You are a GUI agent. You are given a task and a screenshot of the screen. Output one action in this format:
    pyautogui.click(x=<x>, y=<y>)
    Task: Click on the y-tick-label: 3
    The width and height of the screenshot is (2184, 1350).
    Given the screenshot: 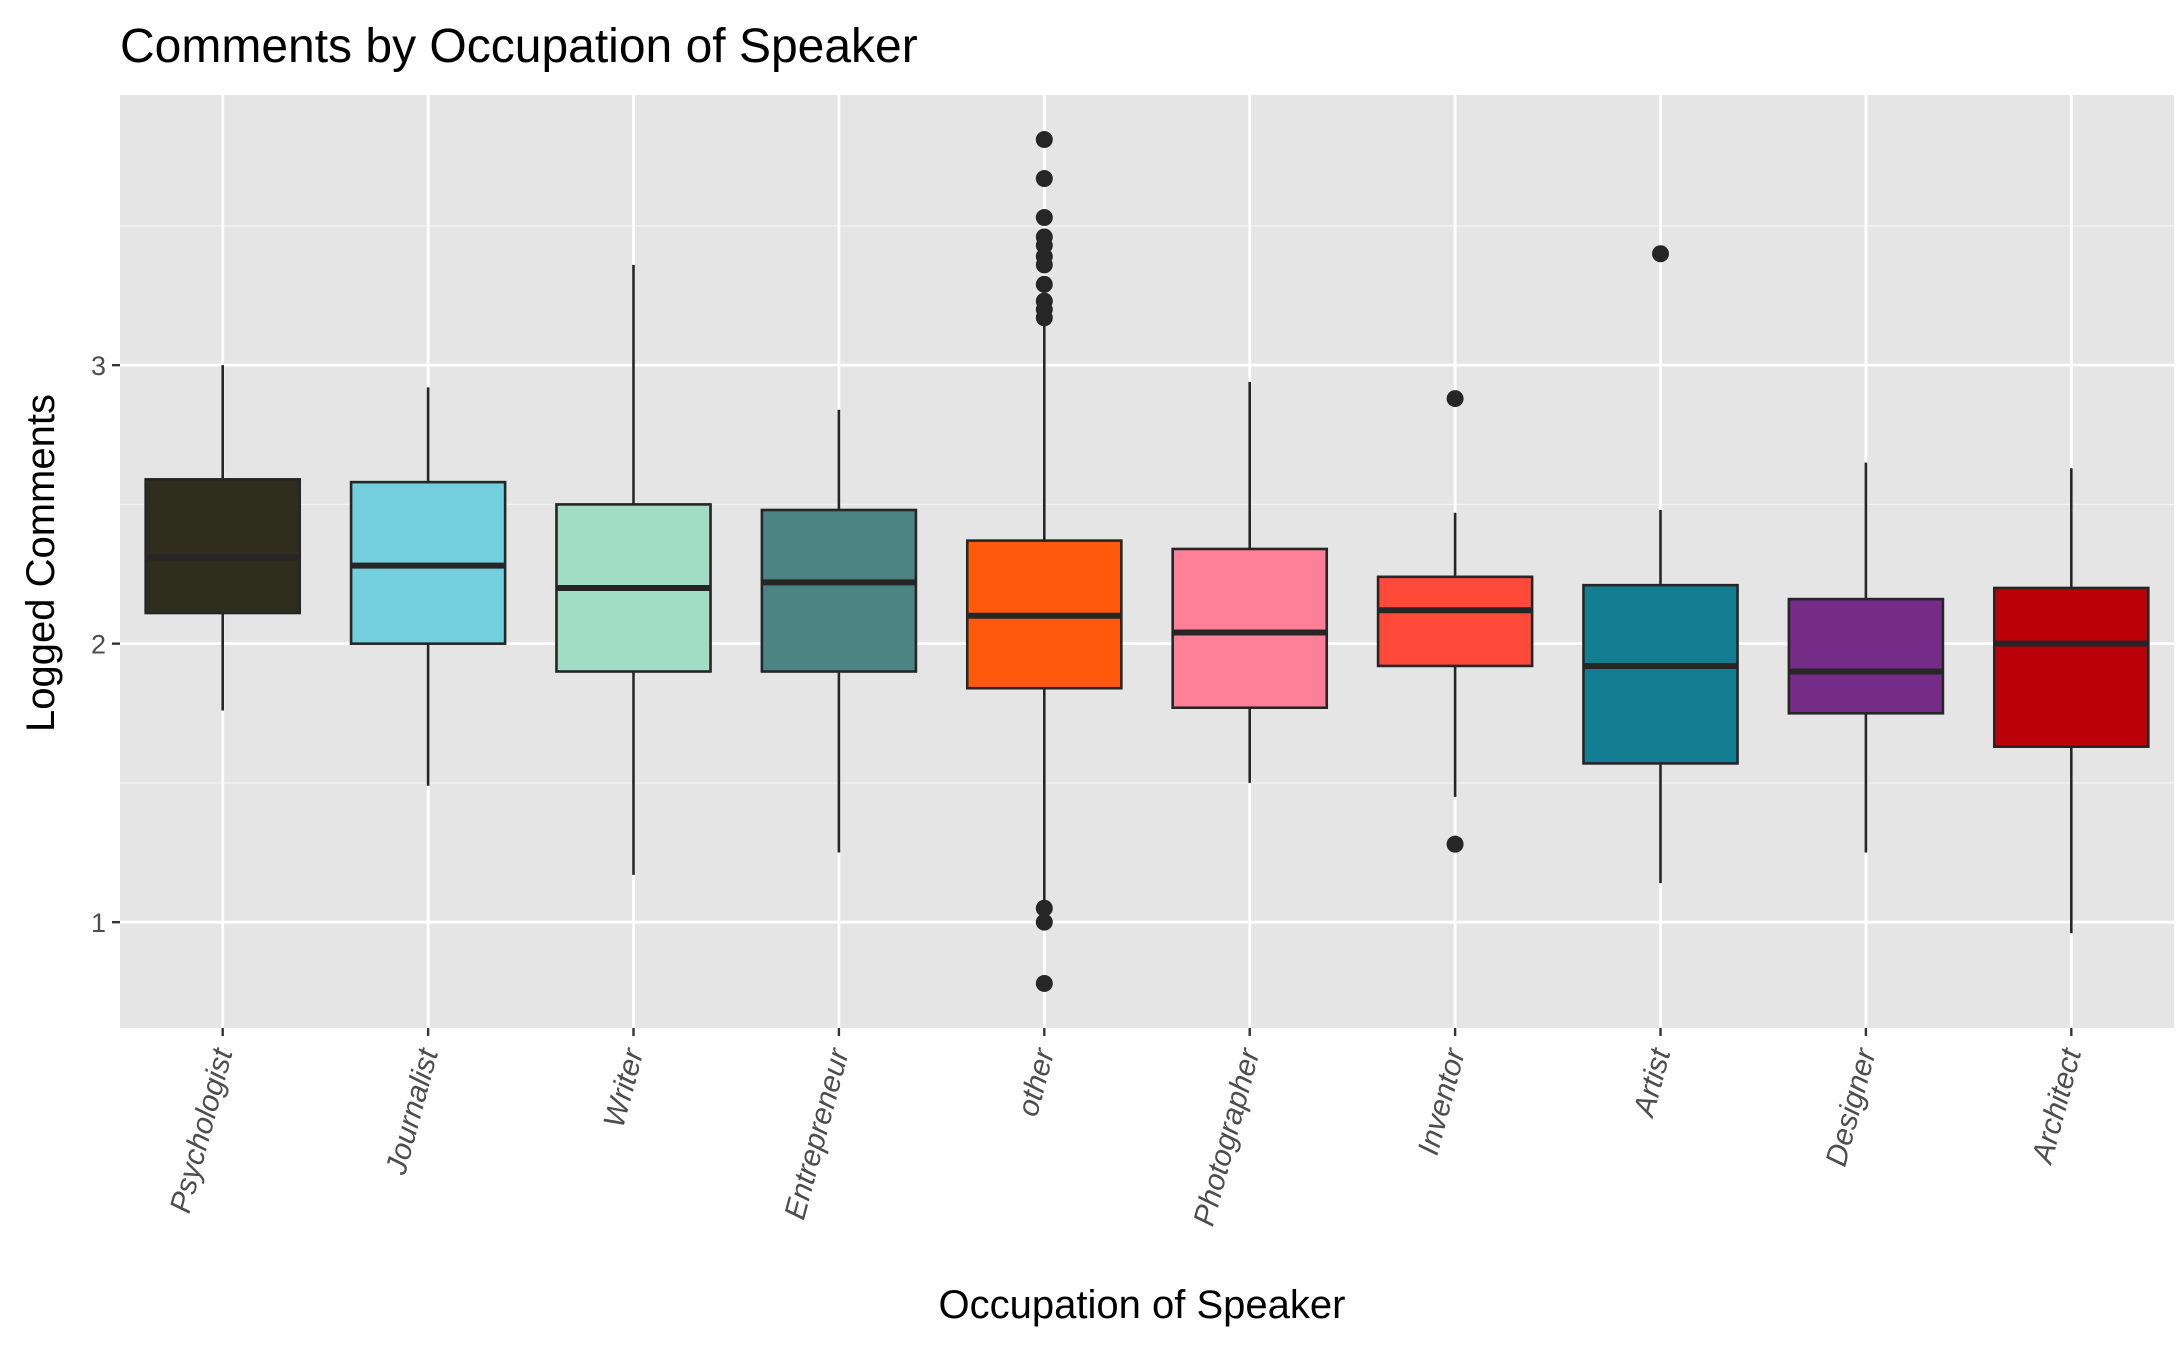 What is the action you would take?
    pyautogui.click(x=98, y=366)
    